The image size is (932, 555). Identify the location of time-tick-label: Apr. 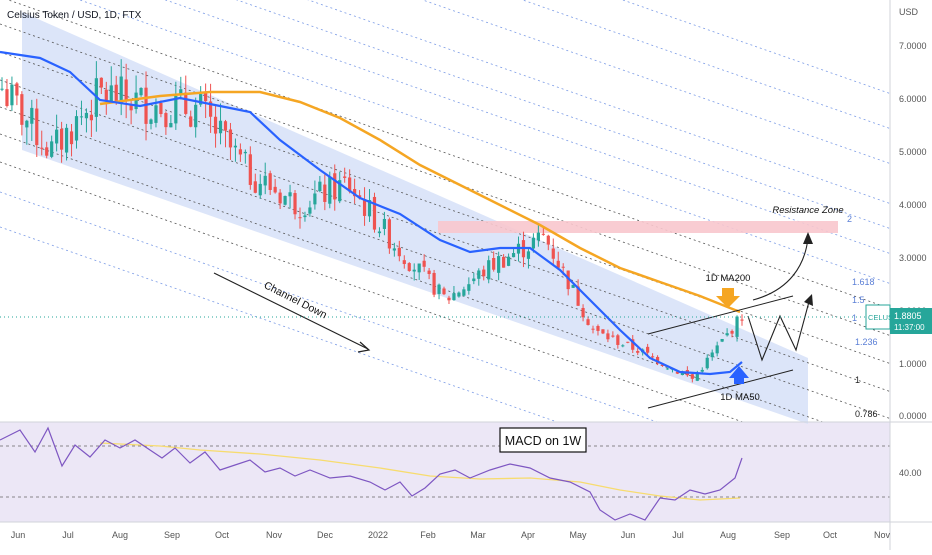
(528, 535).